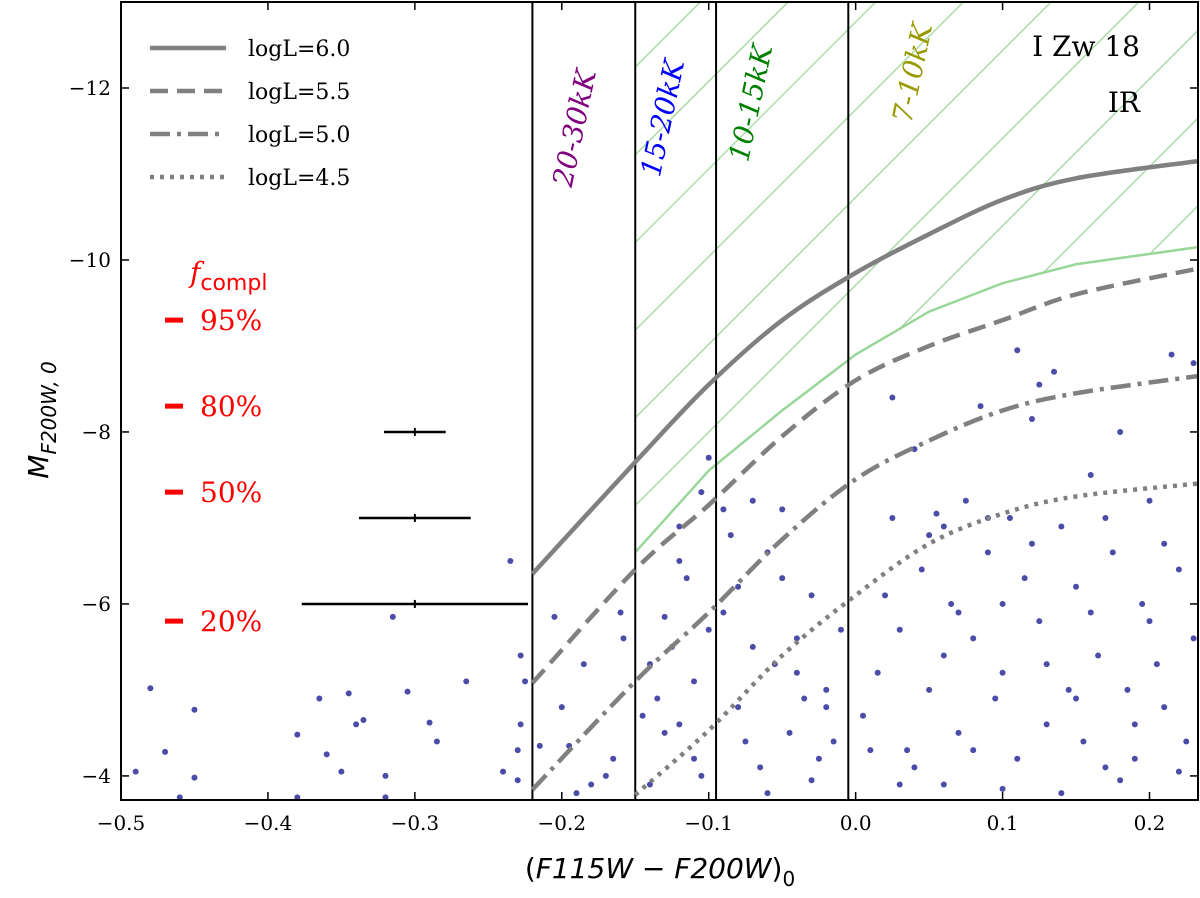  I want to click on x-tick-label: −0.1, so click(708, 823).